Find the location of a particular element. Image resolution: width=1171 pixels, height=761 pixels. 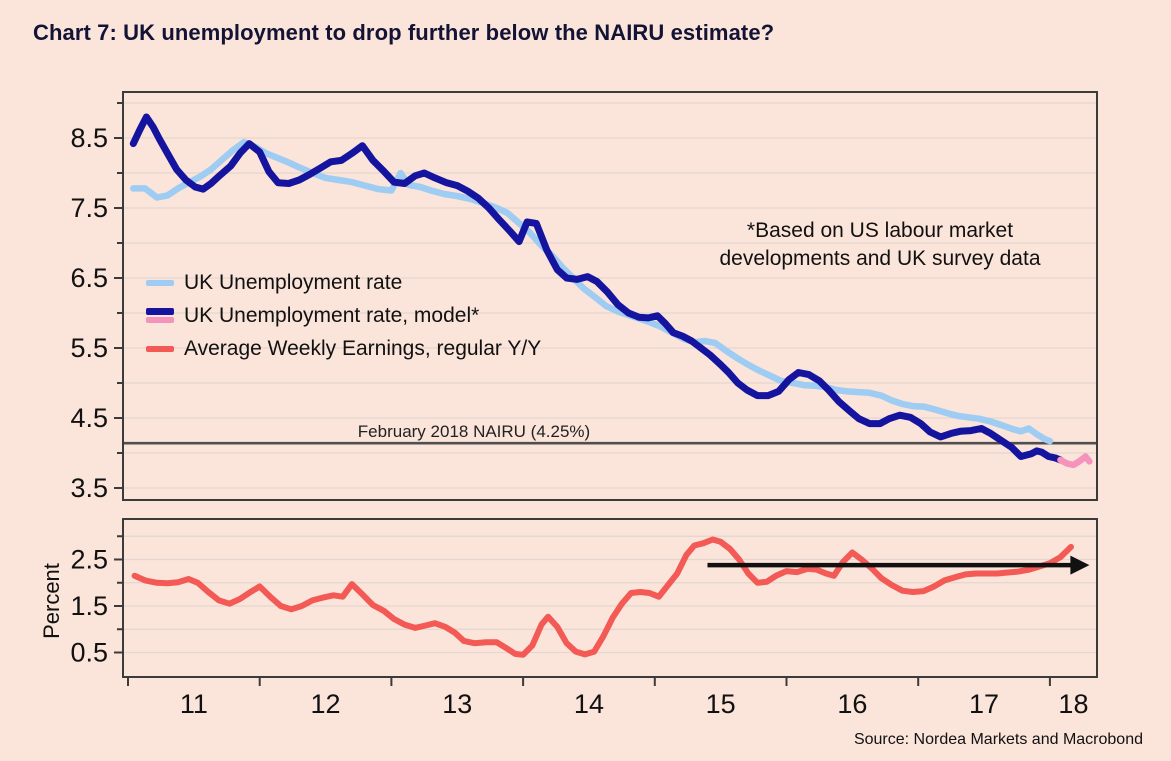

y-tick-label: 6.5 is located at coordinates (89, 278).